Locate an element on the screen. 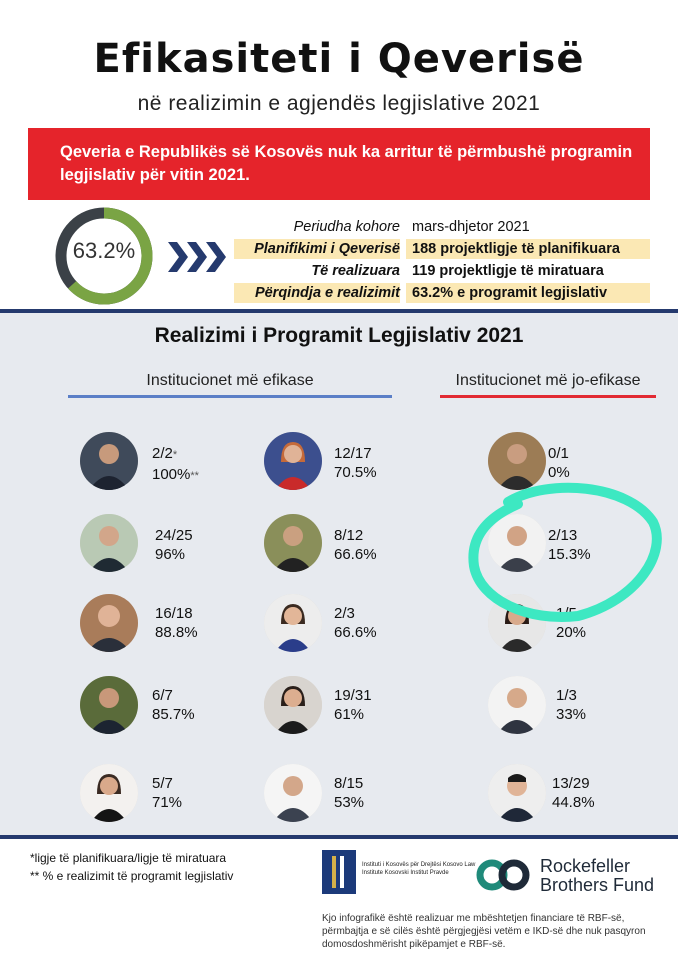 Image resolution: width=678 pixels, height=960 pixels. section-title: Realizimi i Programit Legjislativ 2021 is located at coordinates (339, 335).